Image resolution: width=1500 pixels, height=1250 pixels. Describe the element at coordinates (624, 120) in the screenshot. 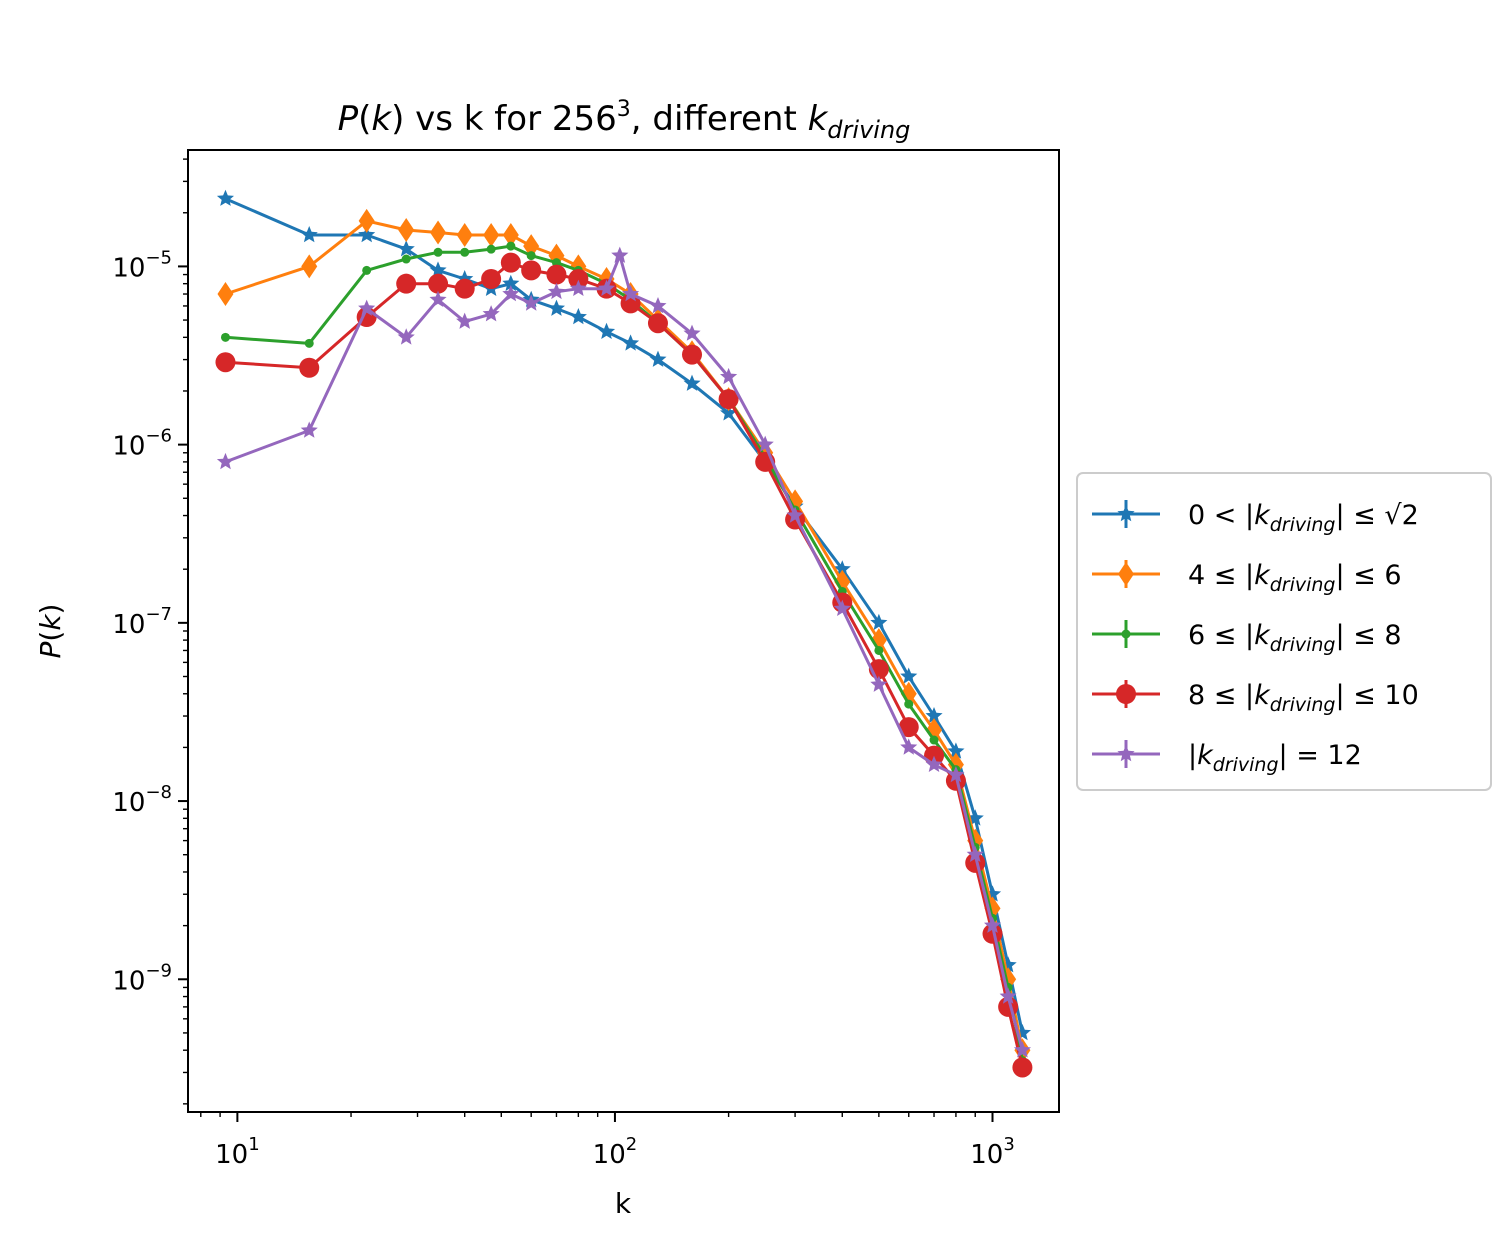

I see `chart-title: P(k) vs k for 2563, different kdriving` at that location.